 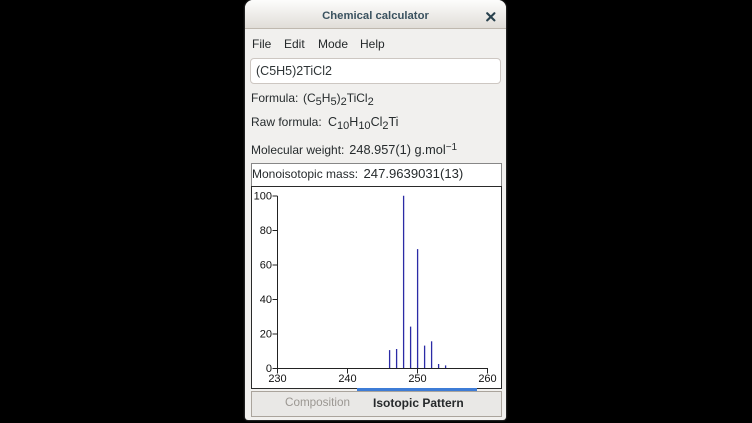 What do you see at coordinates (347, 379) in the screenshot?
I see `svg-text: 240` at bounding box center [347, 379].